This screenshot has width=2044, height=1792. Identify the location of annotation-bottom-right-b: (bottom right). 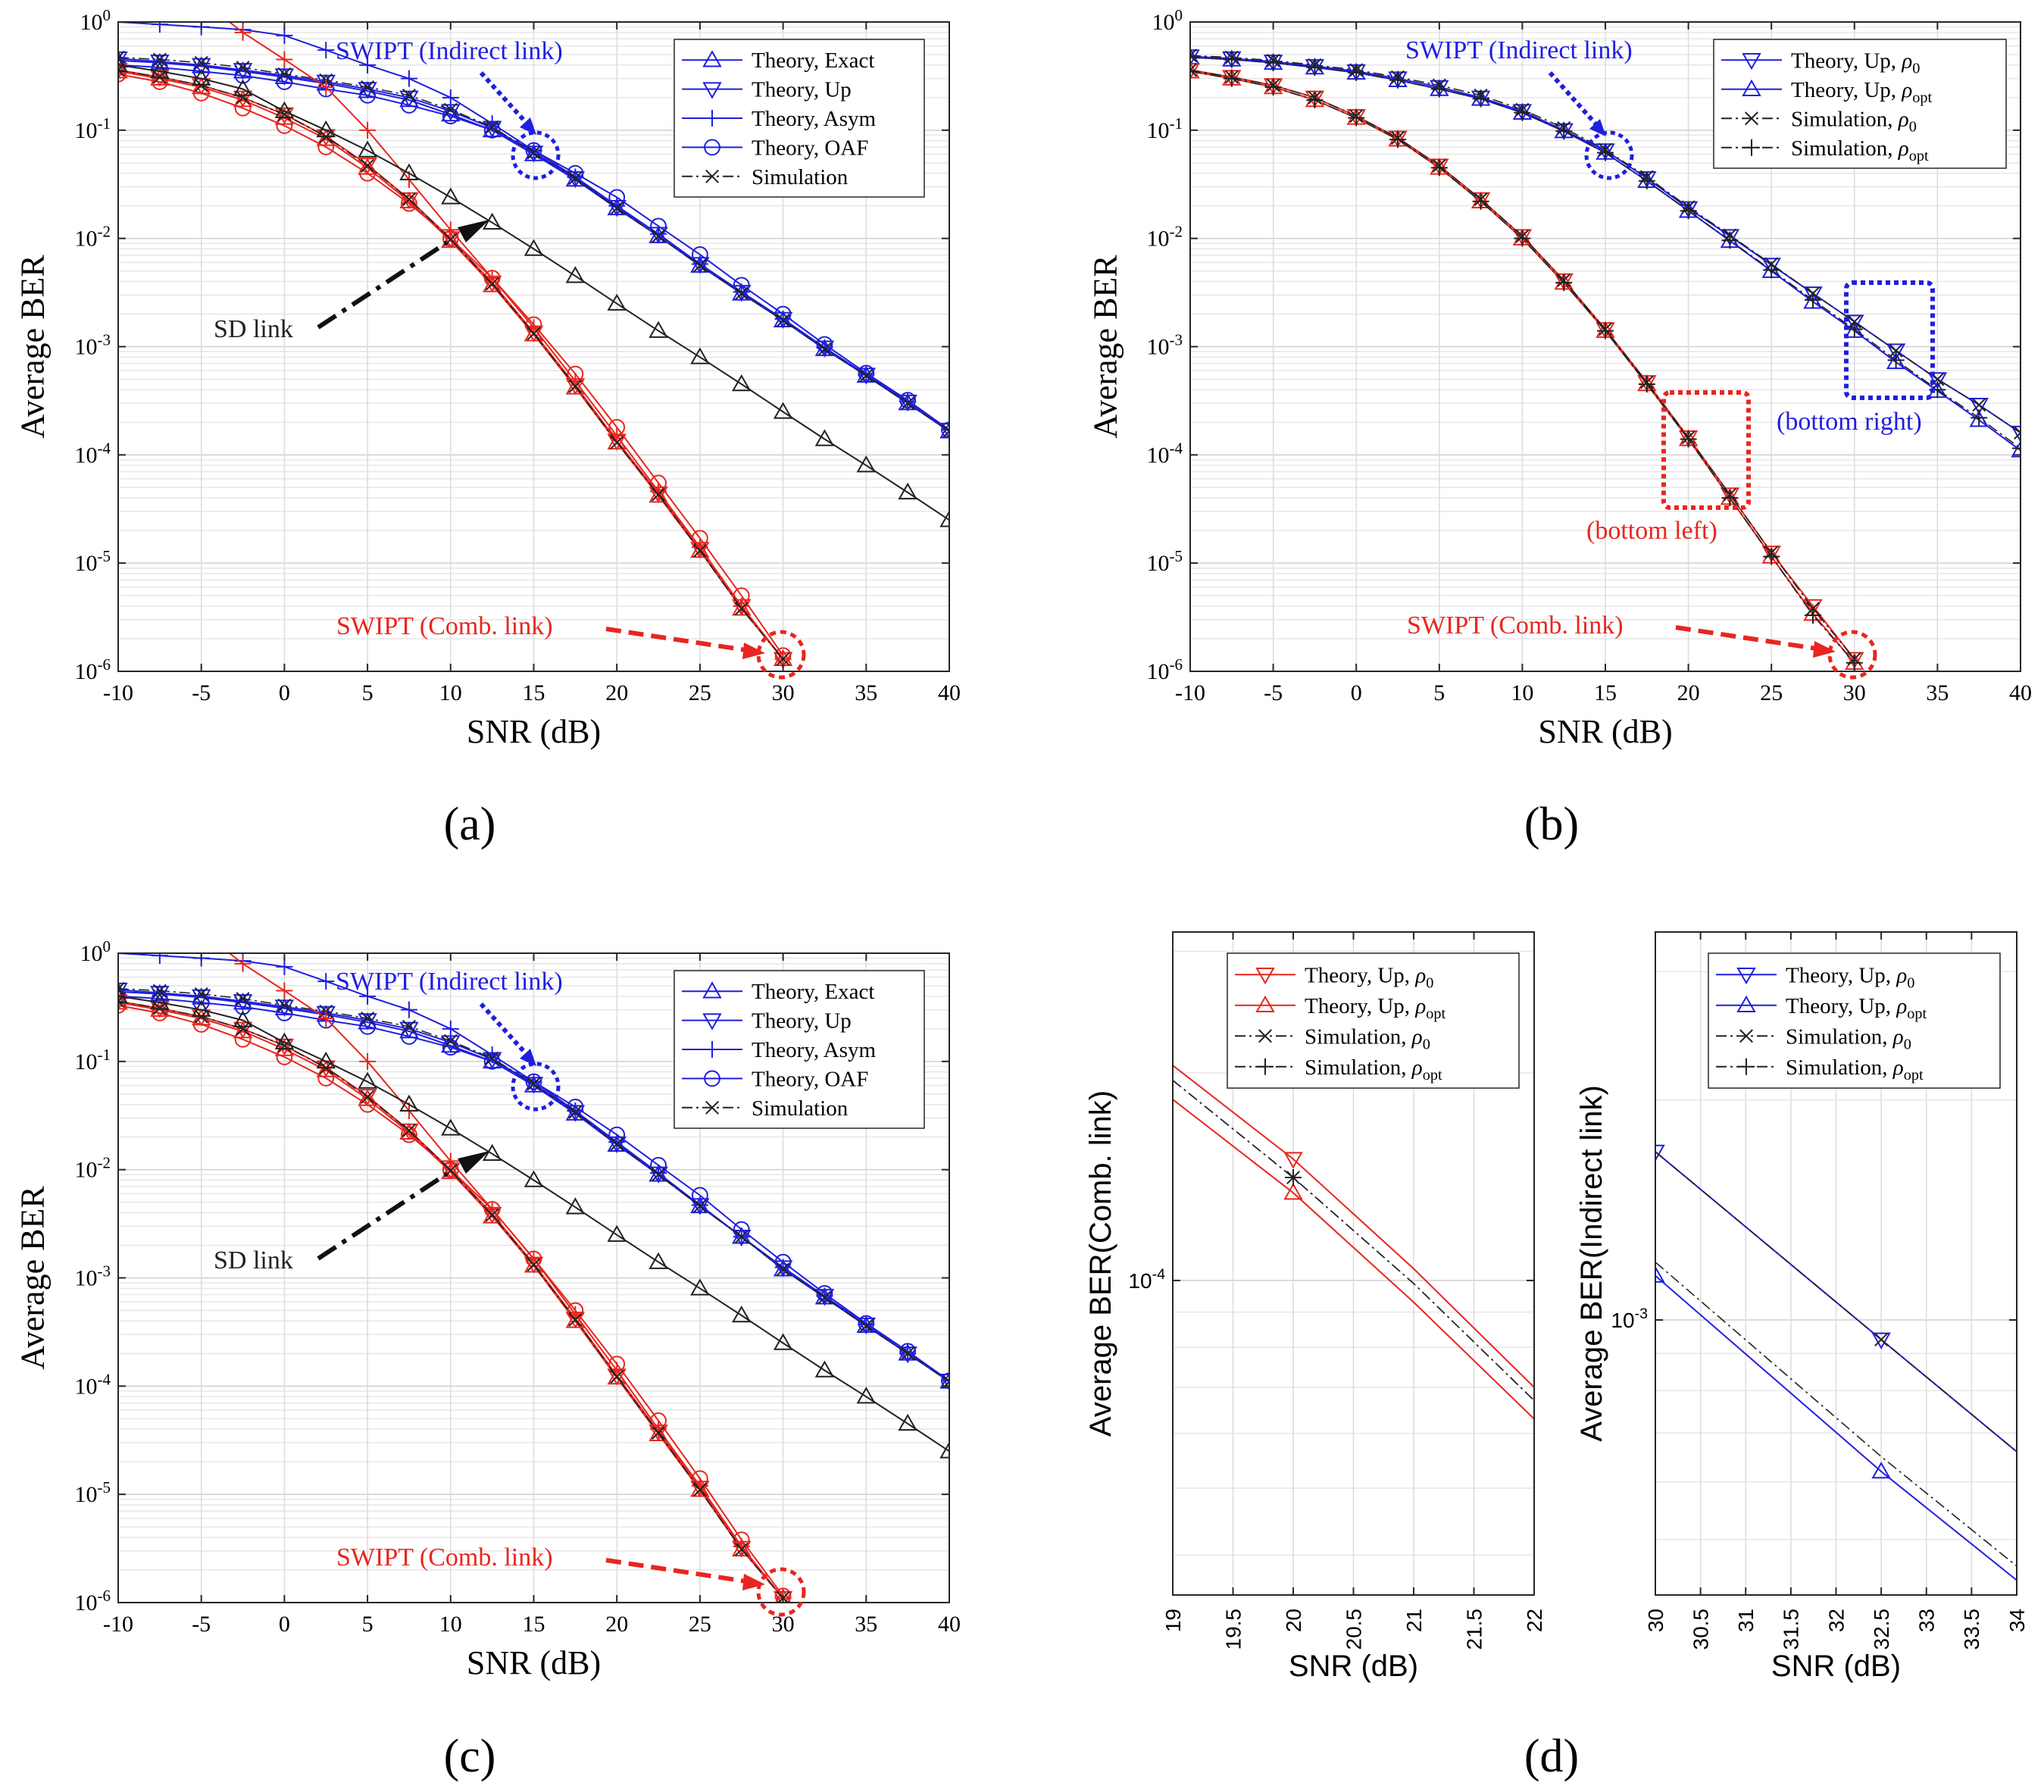
(1849, 422).